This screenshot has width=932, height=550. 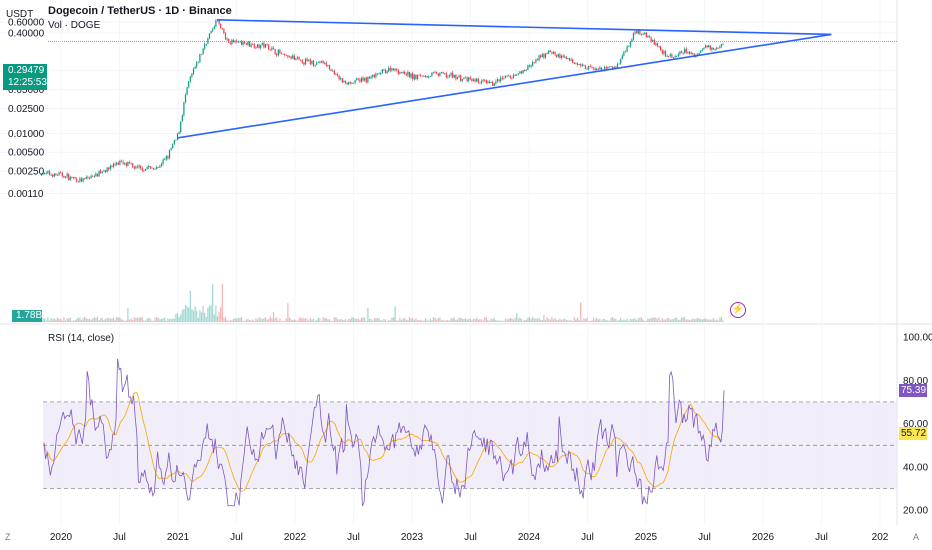 What do you see at coordinates (20, 14) in the screenshot?
I see `currency-label: USDT` at bounding box center [20, 14].